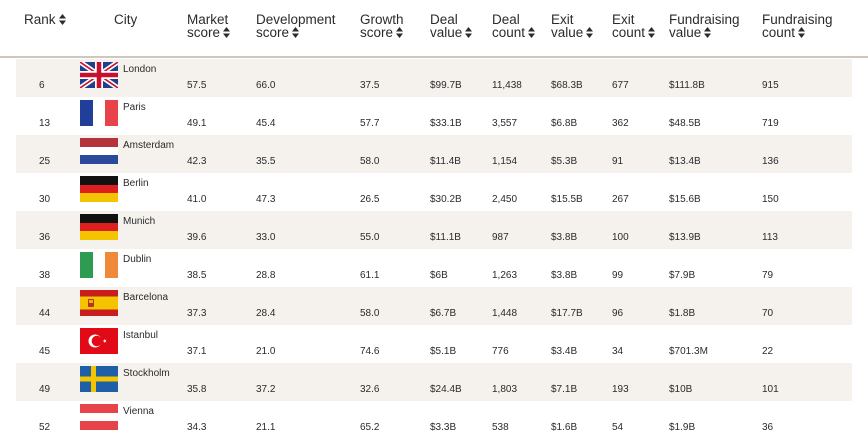 Image resolution: width=868 pixels, height=442 pixels. I want to click on cell-exit-count: 34, so click(618, 351).